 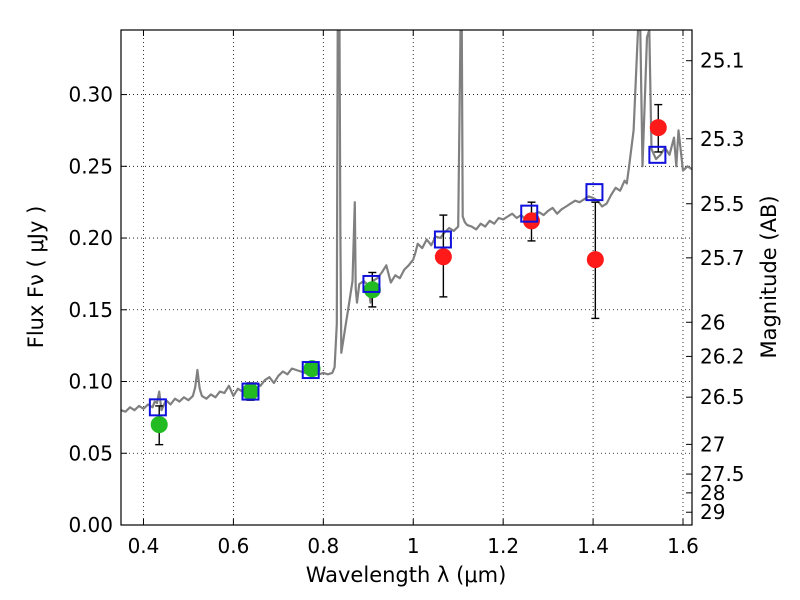 What do you see at coordinates (90, 238) in the screenshot?
I see `y-tick-label: 0.20` at bounding box center [90, 238].